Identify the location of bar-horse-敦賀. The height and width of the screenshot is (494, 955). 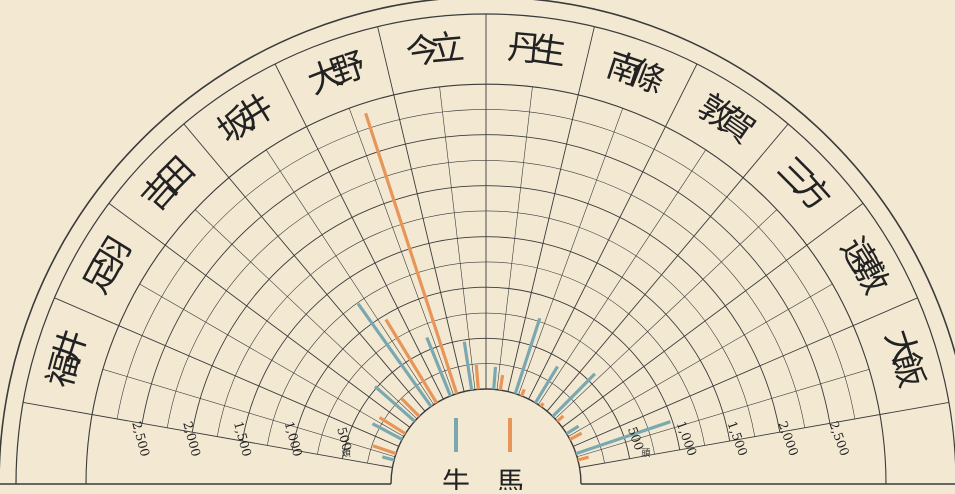
(542, 405).